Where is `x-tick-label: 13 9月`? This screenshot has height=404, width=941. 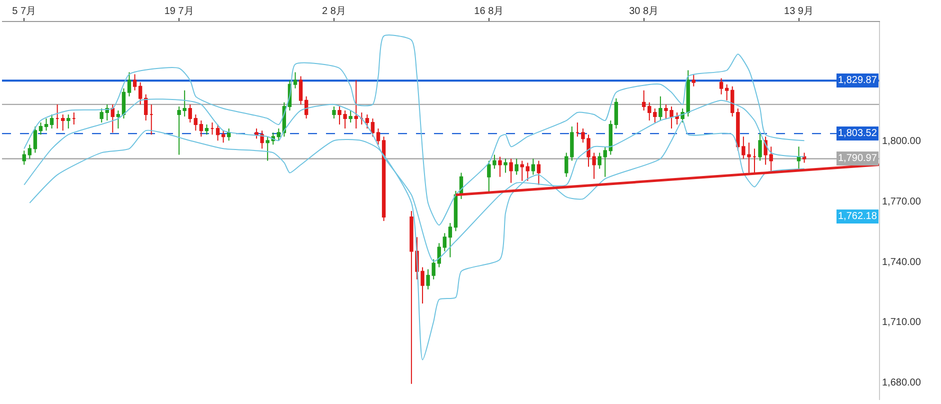 x-tick-label: 13 9月 is located at coordinates (799, 11).